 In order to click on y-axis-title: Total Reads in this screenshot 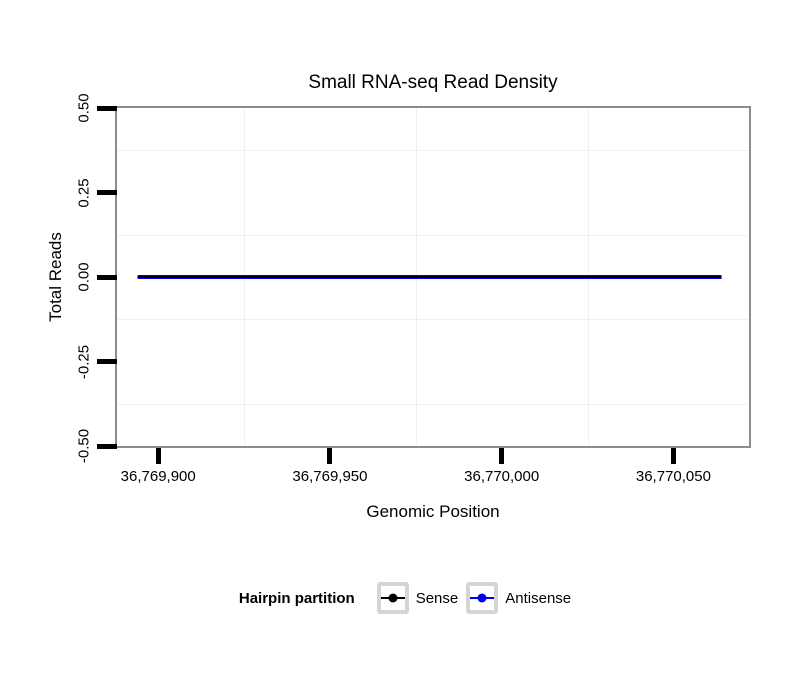, I will do `click(55, 277)`.